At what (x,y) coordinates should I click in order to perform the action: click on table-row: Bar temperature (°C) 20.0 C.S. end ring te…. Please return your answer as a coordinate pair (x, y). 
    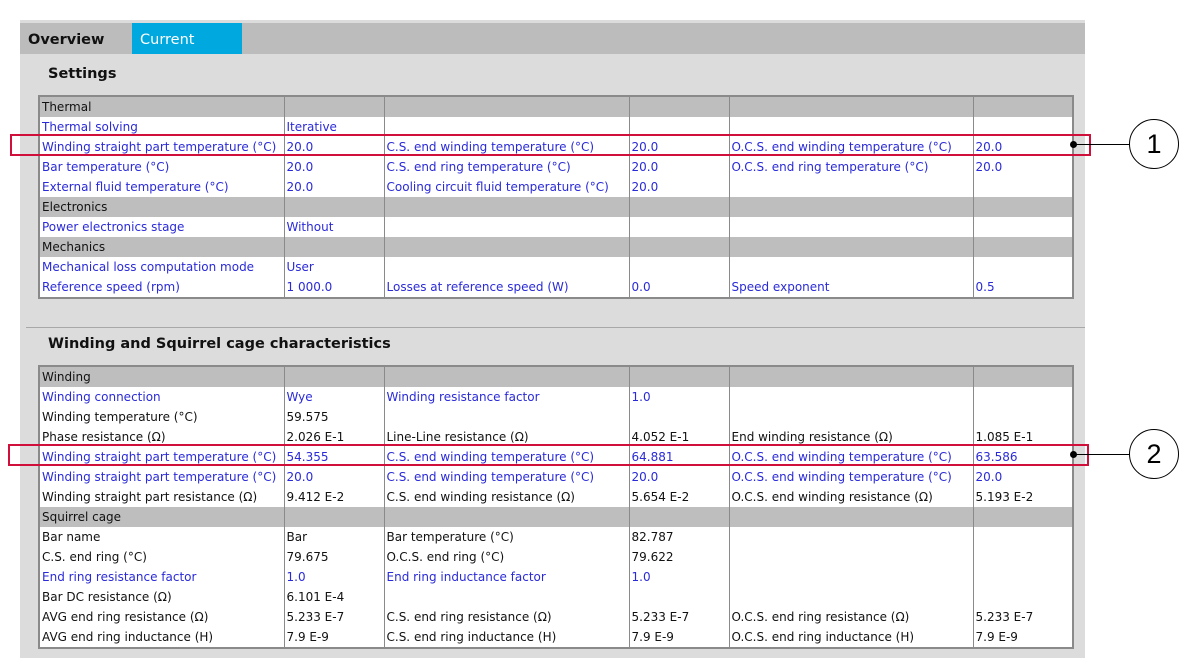
    Looking at the image, I should click on (556, 167).